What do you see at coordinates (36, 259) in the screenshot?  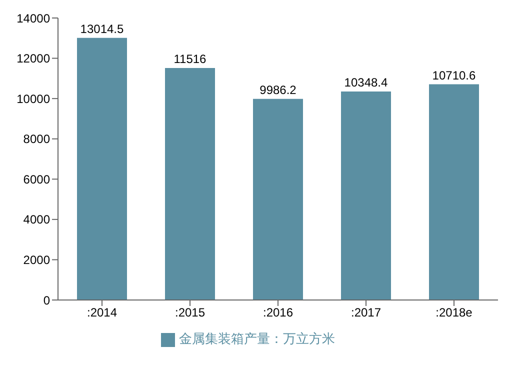 I see `y-tick-label: 2000` at bounding box center [36, 259].